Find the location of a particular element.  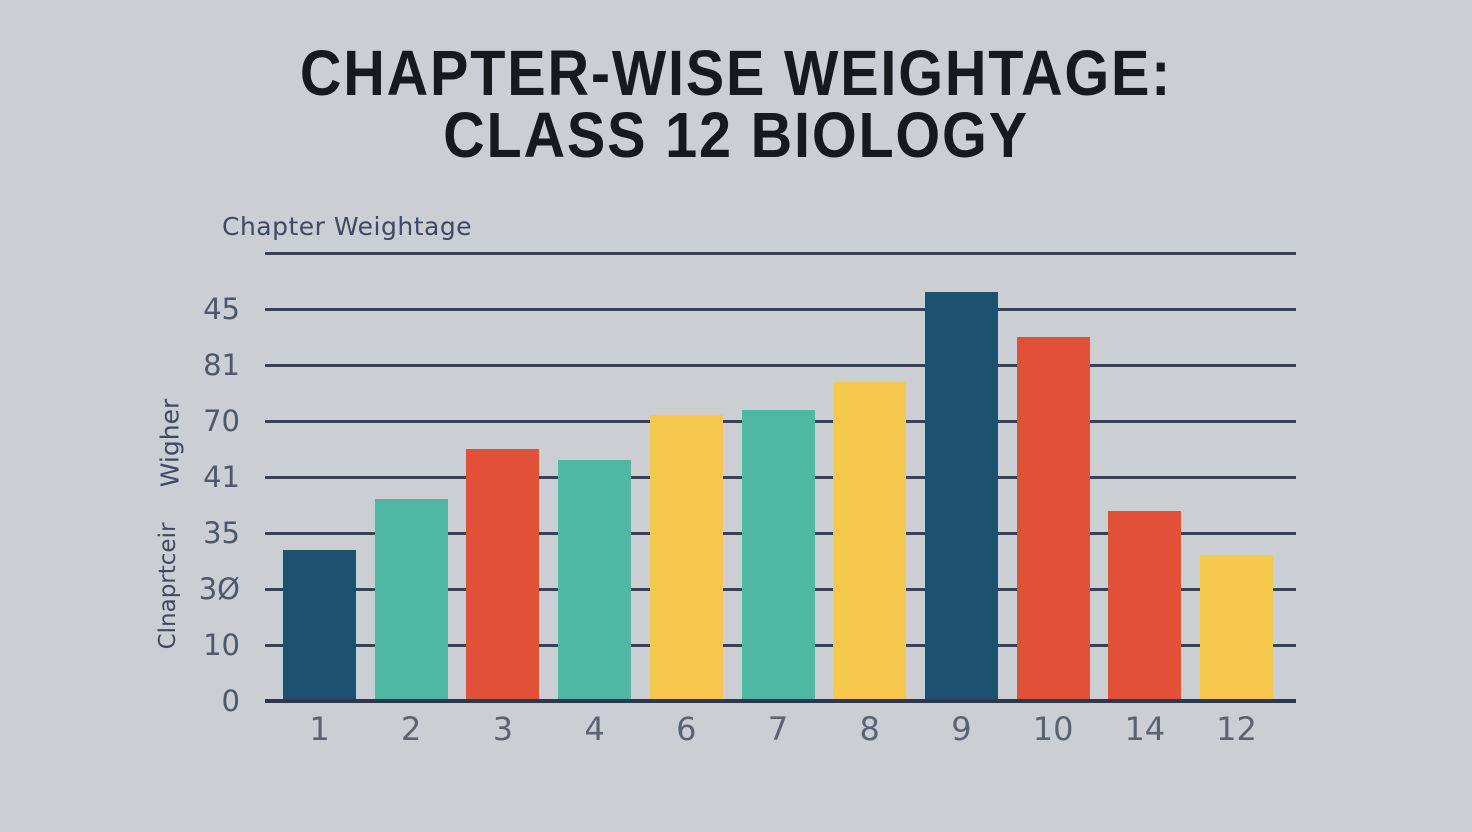

y-tick-label: 41 is located at coordinates (221, 477).